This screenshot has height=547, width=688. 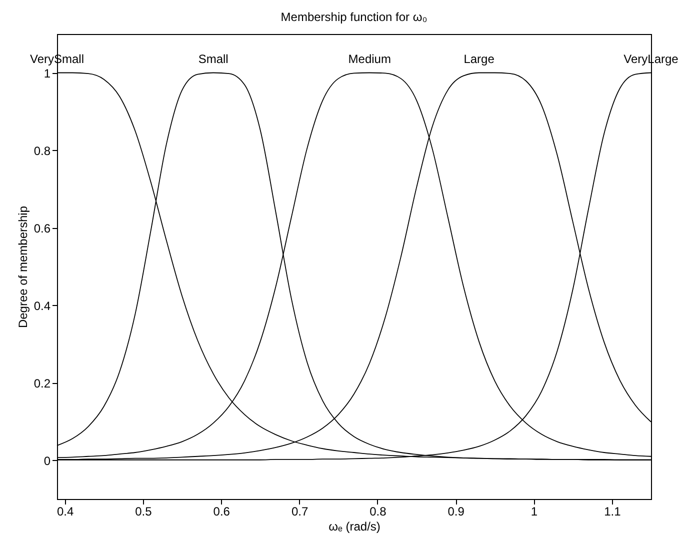 I want to click on x-tick-label: 1, so click(x=534, y=511).